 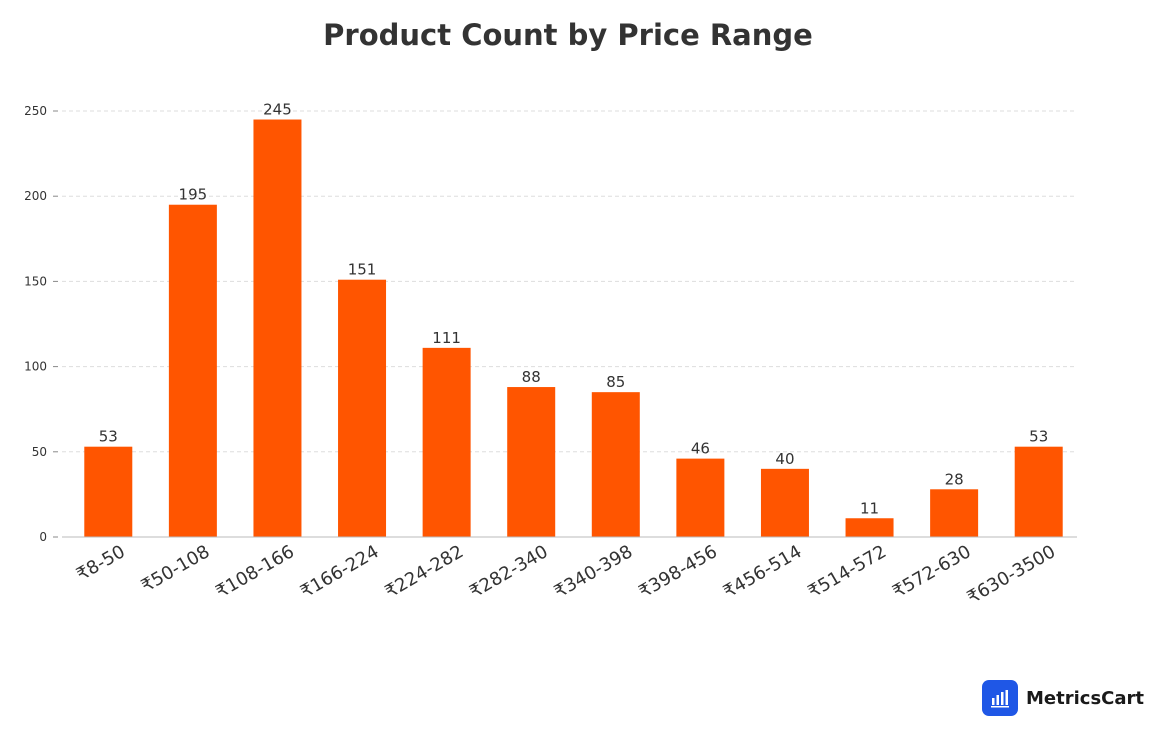 What do you see at coordinates (954, 479) in the screenshot?
I see `data-label: 28` at bounding box center [954, 479].